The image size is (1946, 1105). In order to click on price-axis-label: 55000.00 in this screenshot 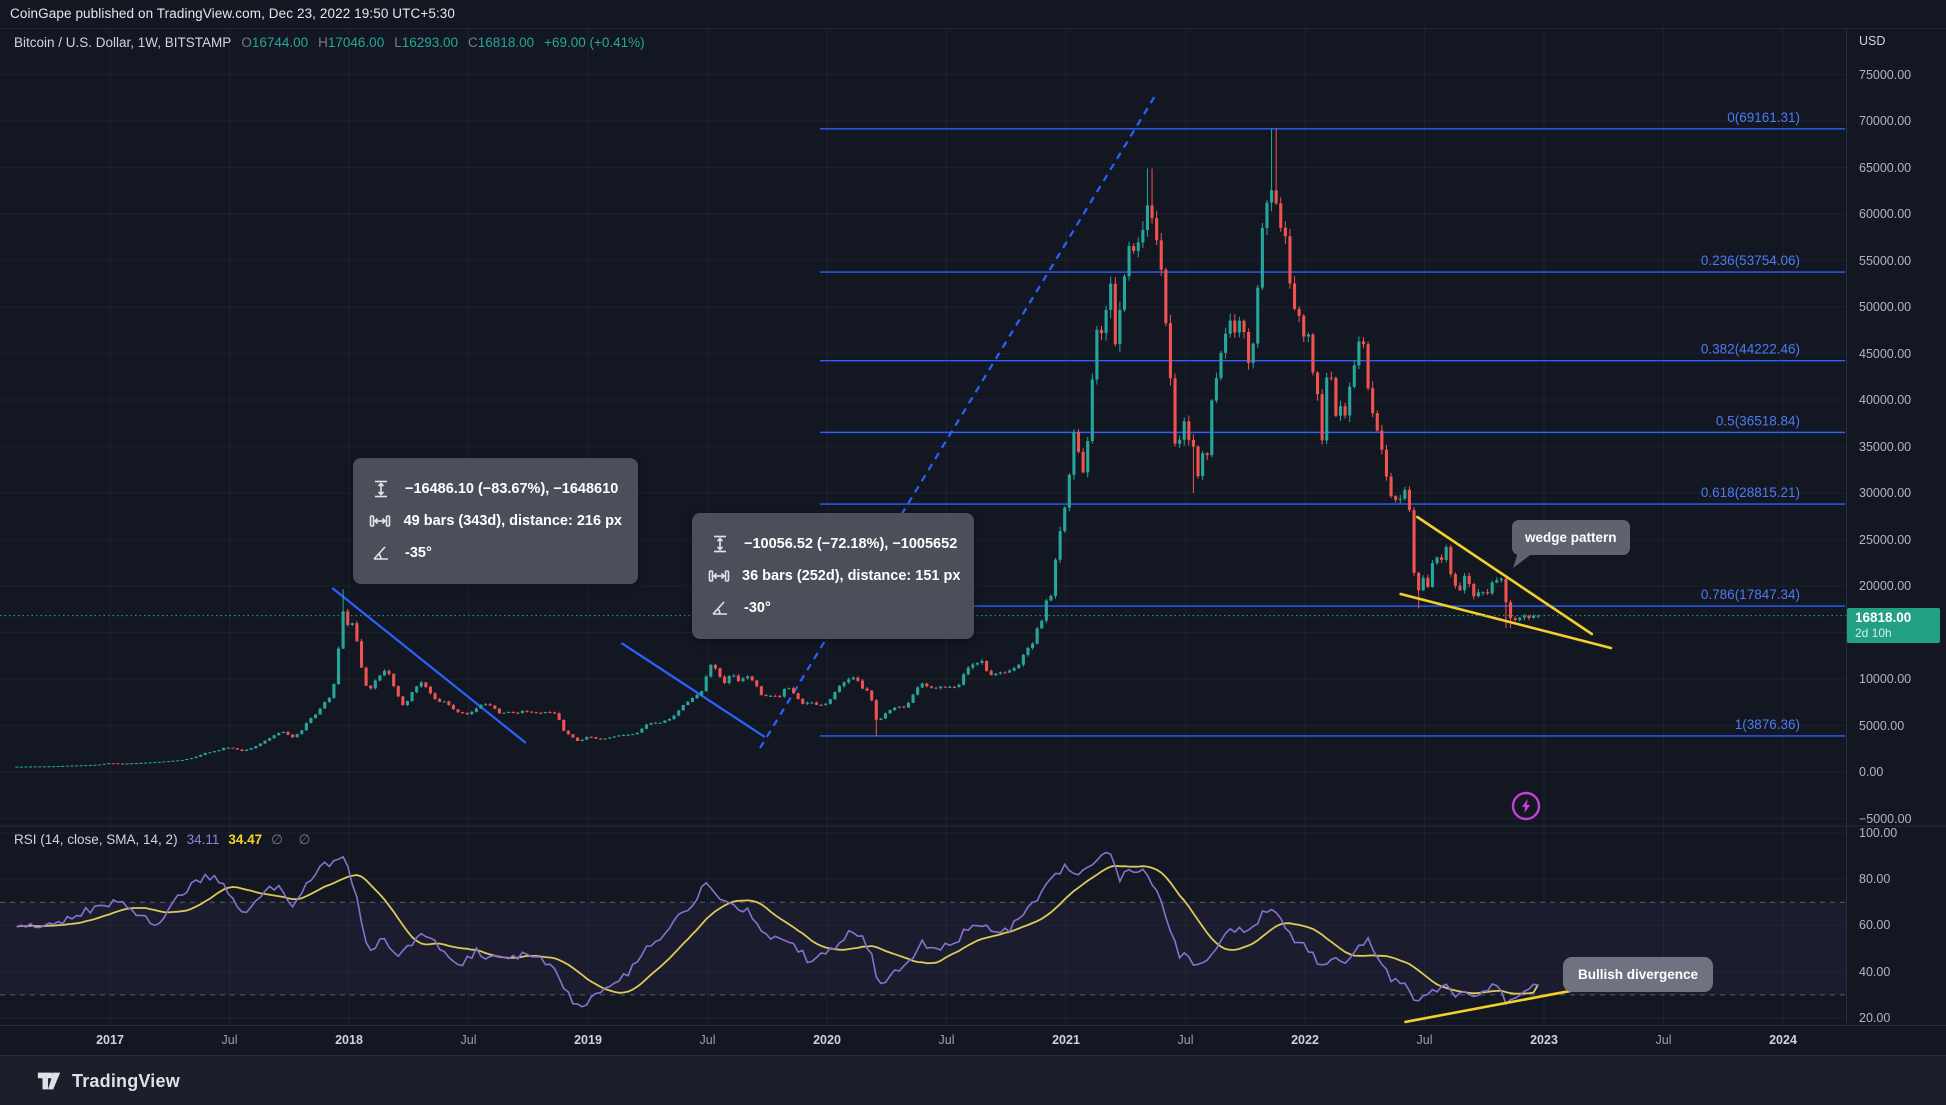, I will do `click(1885, 260)`.